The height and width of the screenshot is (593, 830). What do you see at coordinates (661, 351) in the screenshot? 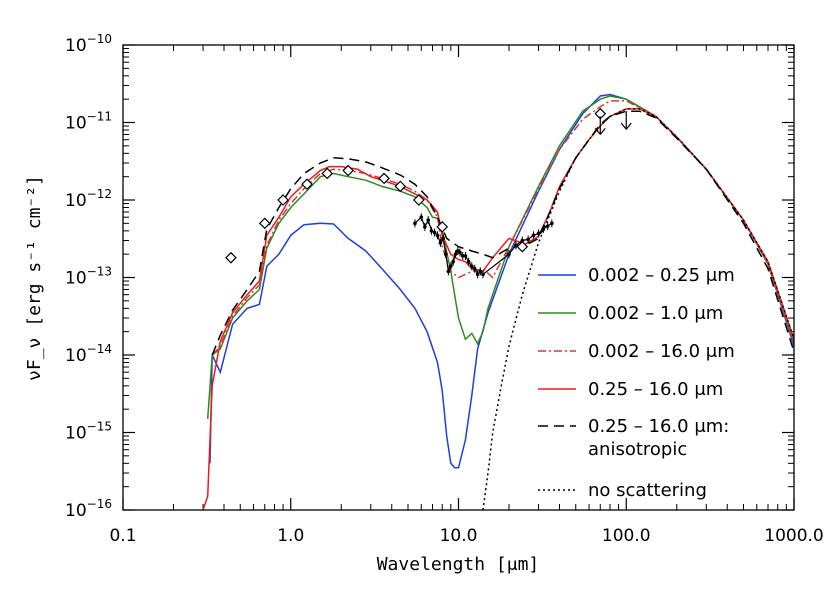
I see `legend-label-3: 0.002 – 16.0 μm` at bounding box center [661, 351].